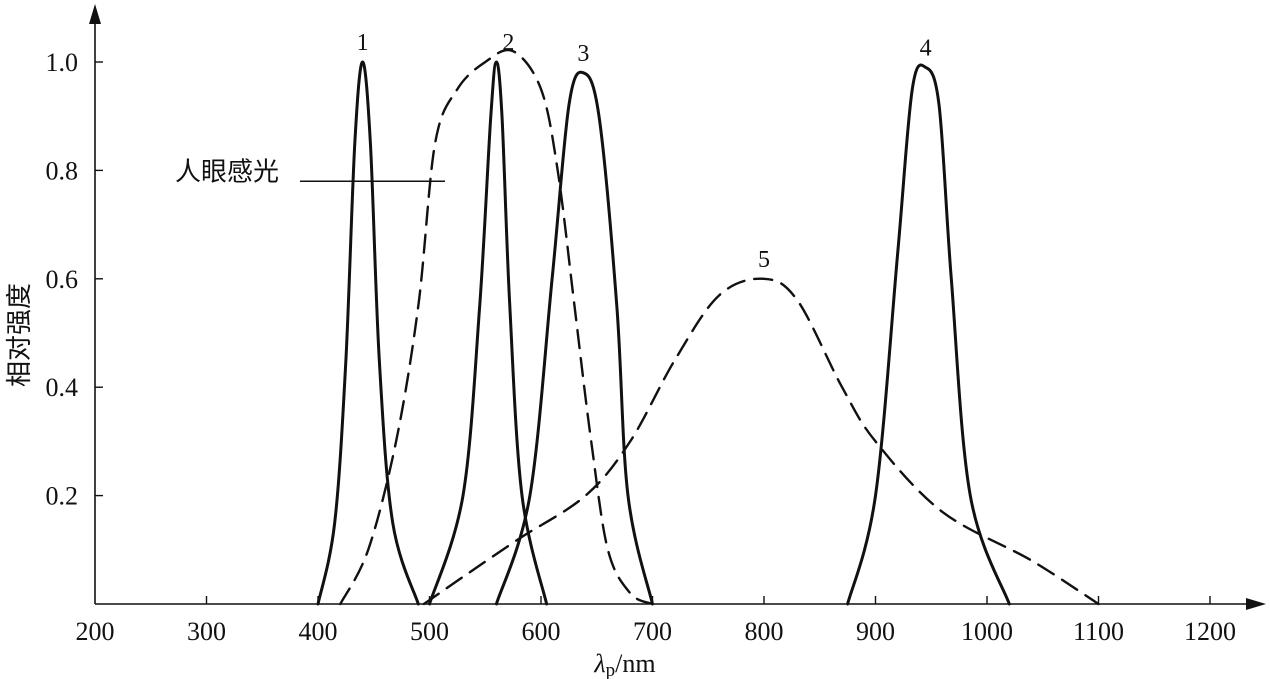  Describe the element at coordinates (583, 54) in the screenshot. I see `curve-label-3: 3` at that location.